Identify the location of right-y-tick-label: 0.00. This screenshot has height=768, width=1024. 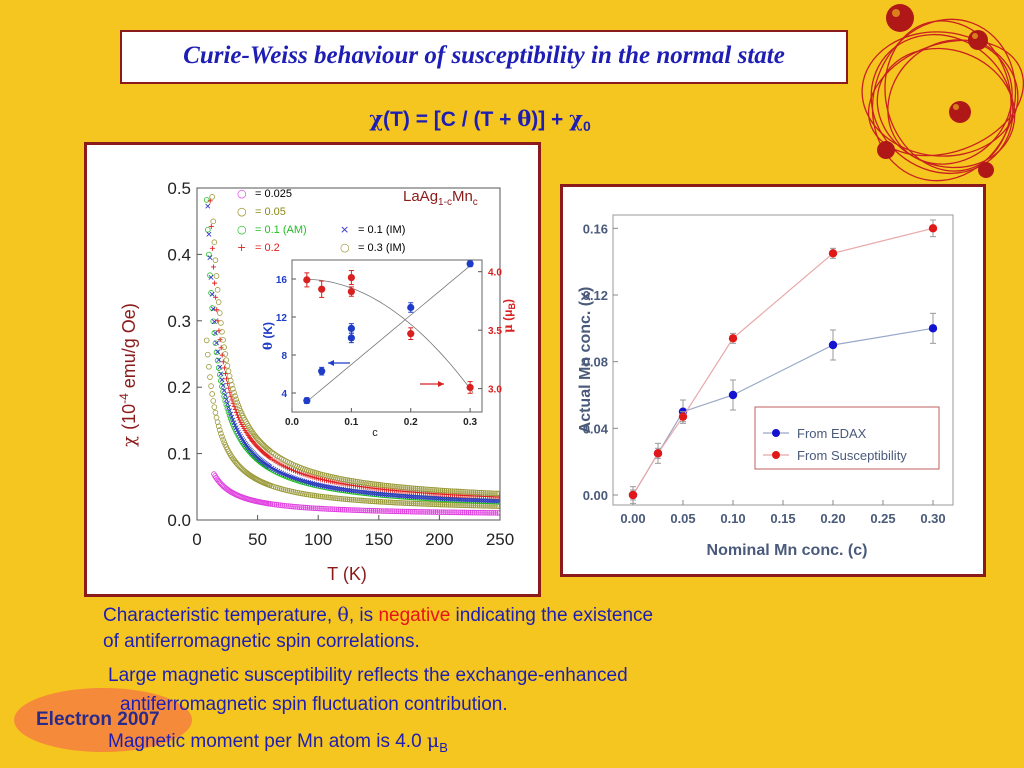
(595, 495).